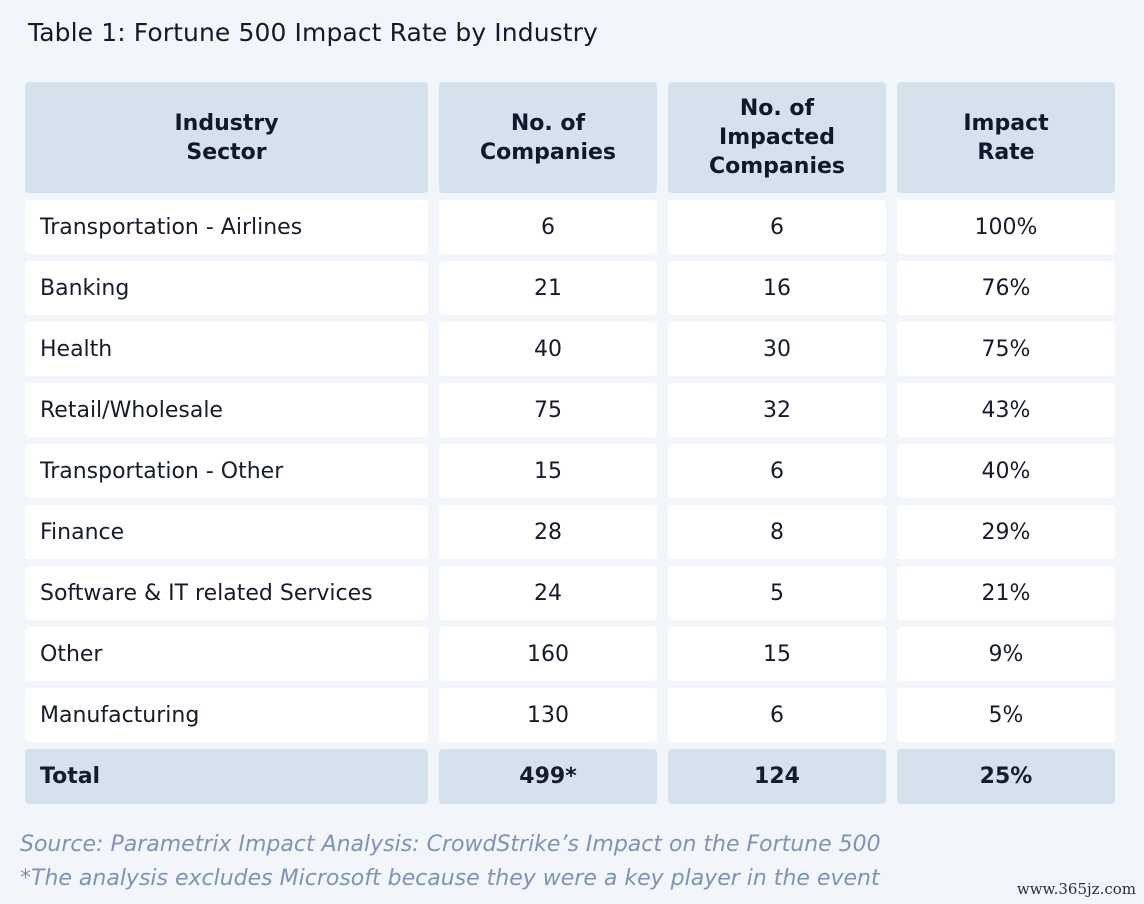  Describe the element at coordinates (548, 654) in the screenshot. I see `table-row-companies: 160` at that location.